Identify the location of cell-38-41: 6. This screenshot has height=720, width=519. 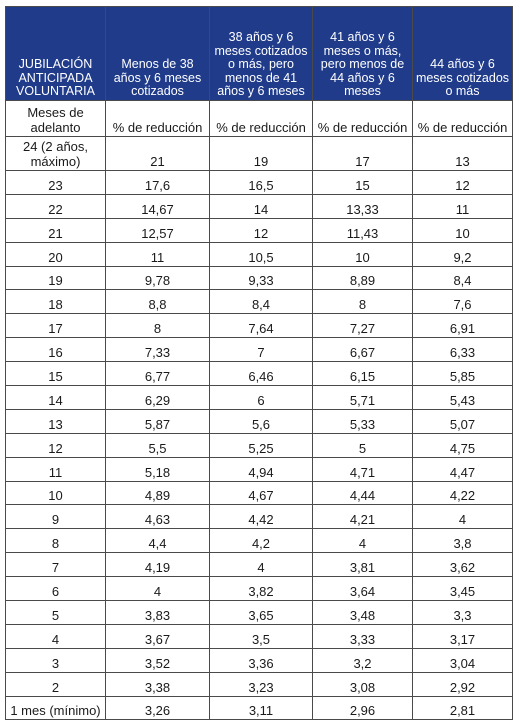
(261, 397).